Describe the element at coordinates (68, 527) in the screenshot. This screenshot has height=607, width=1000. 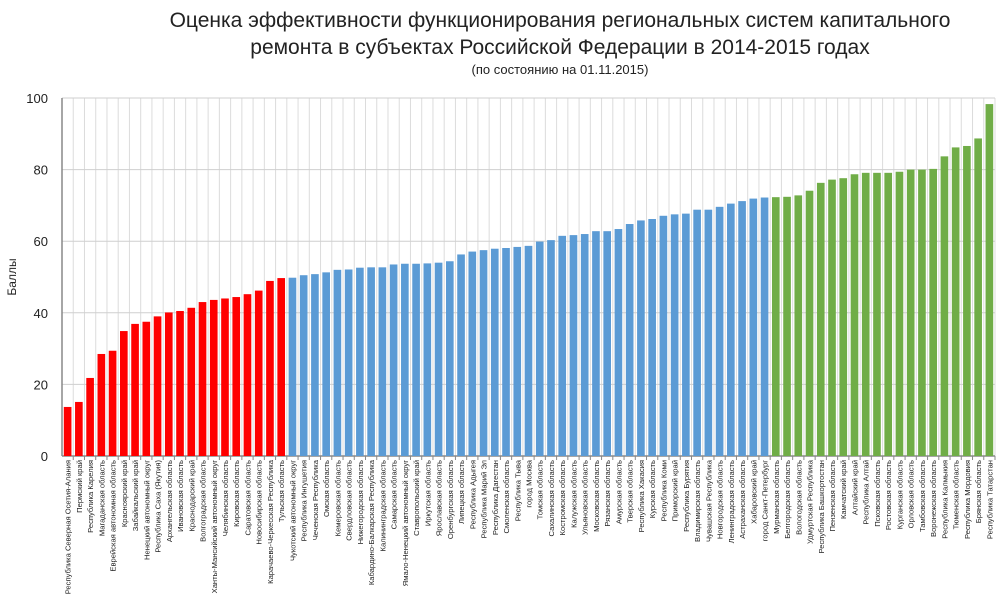
I see `x-tick-label: Республика Северная Осетия-Алания` at that location.